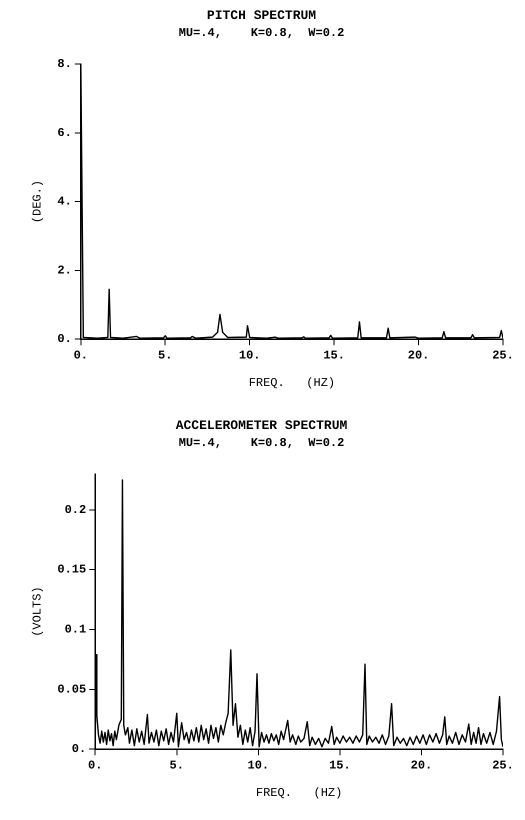 This screenshot has height=820, width=525. Describe the element at coordinates (64, 64) in the screenshot. I see `y-tick-label: 8.` at that location.